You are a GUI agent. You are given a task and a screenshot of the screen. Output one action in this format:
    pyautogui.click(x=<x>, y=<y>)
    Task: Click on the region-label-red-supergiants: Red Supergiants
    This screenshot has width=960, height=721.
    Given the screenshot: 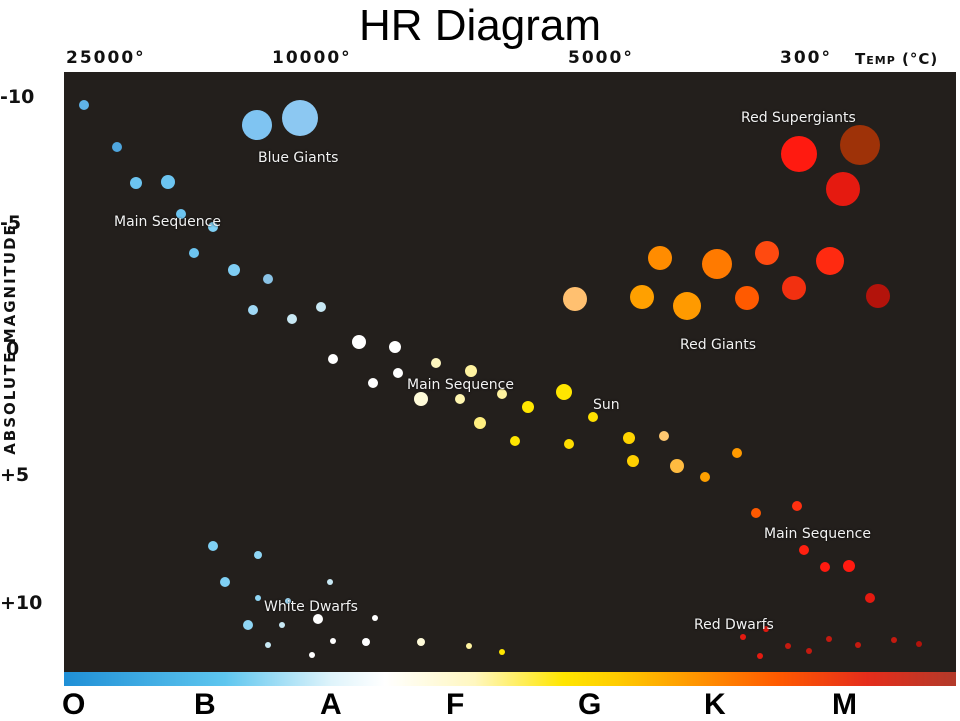 What is the action you would take?
    pyautogui.click(x=798, y=118)
    